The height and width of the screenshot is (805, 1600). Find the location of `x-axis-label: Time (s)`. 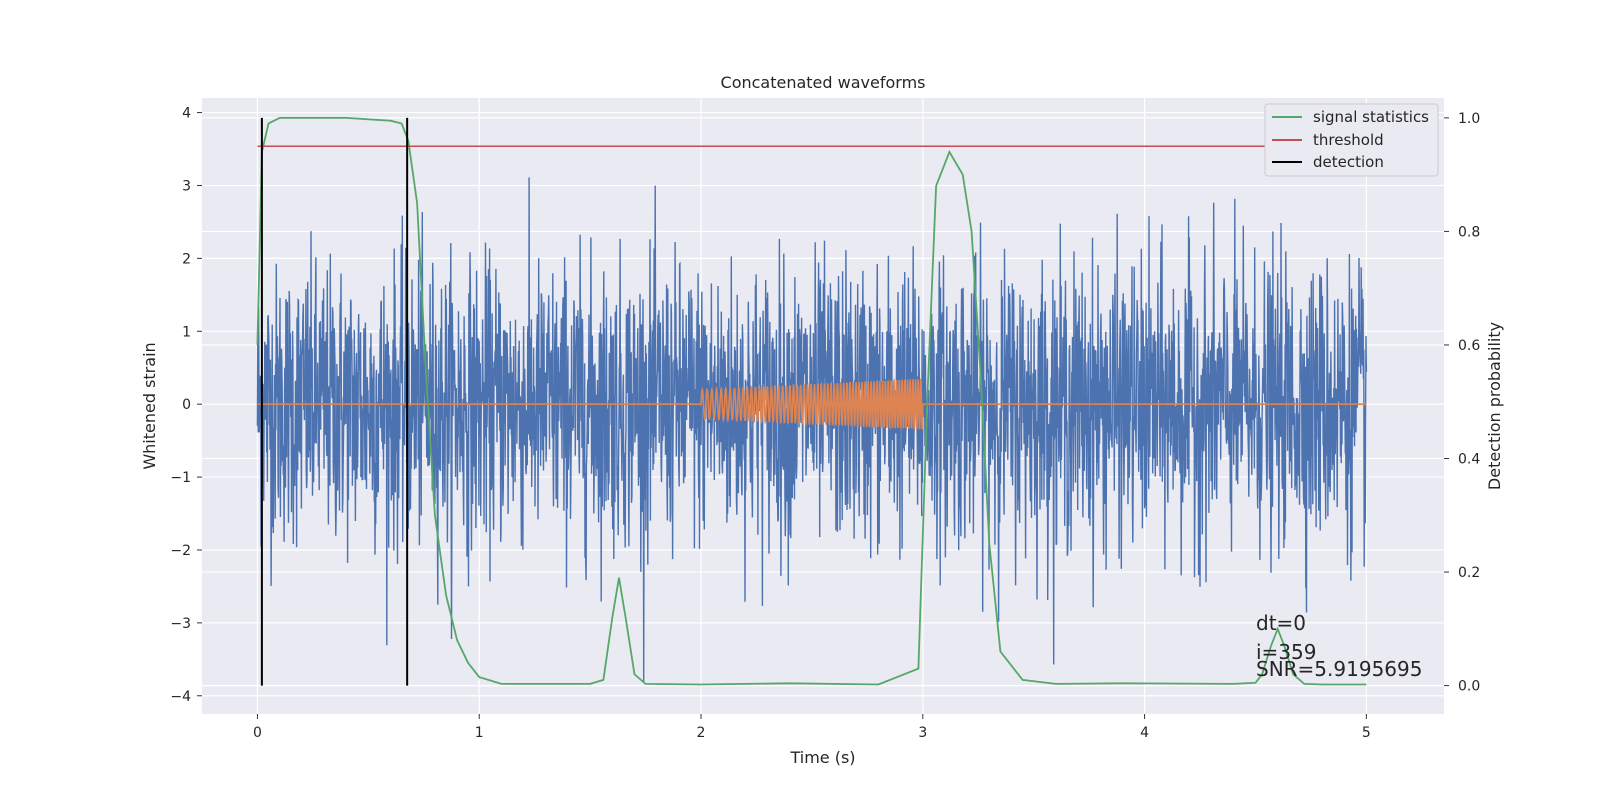

x-axis-label: Time (s) is located at coordinates (822, 757).